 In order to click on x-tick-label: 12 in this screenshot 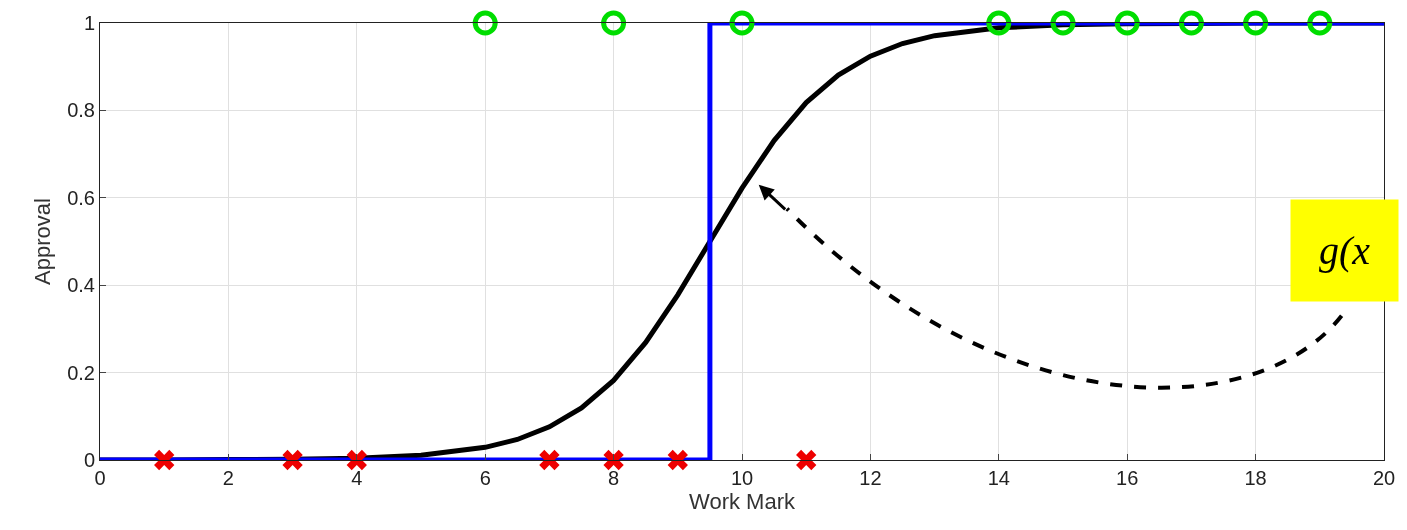, I will do `click(870, 478)`.